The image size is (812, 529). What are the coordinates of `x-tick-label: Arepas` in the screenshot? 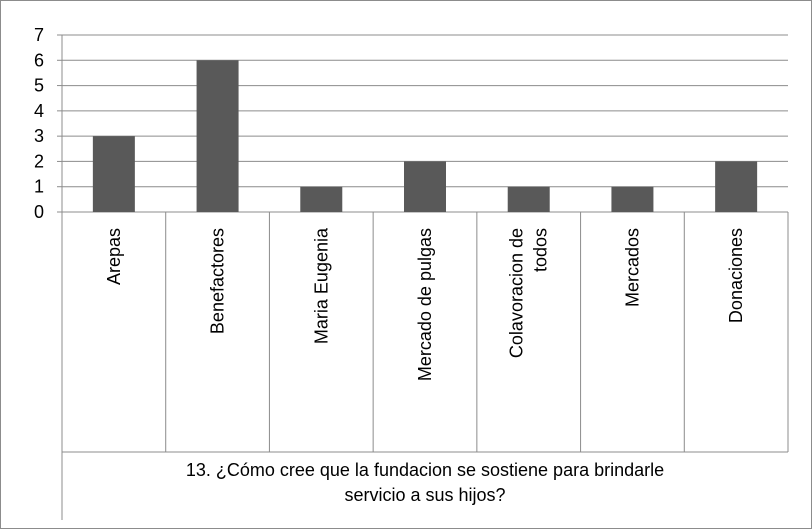 It's located at (114, 256).